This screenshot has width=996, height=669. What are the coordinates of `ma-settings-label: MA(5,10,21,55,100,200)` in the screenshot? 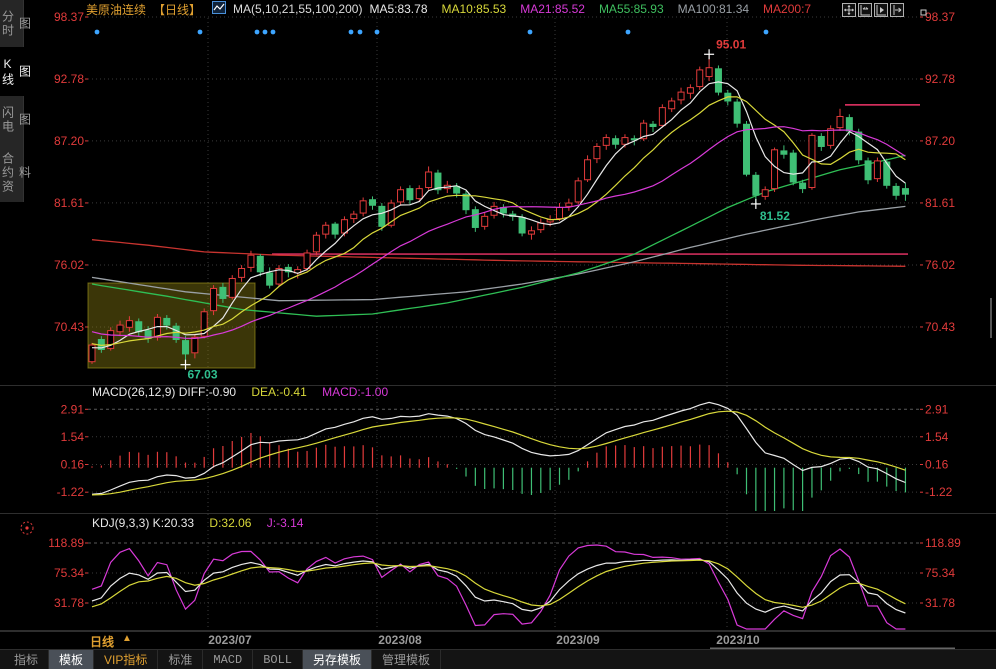 It's located at (298, 9).